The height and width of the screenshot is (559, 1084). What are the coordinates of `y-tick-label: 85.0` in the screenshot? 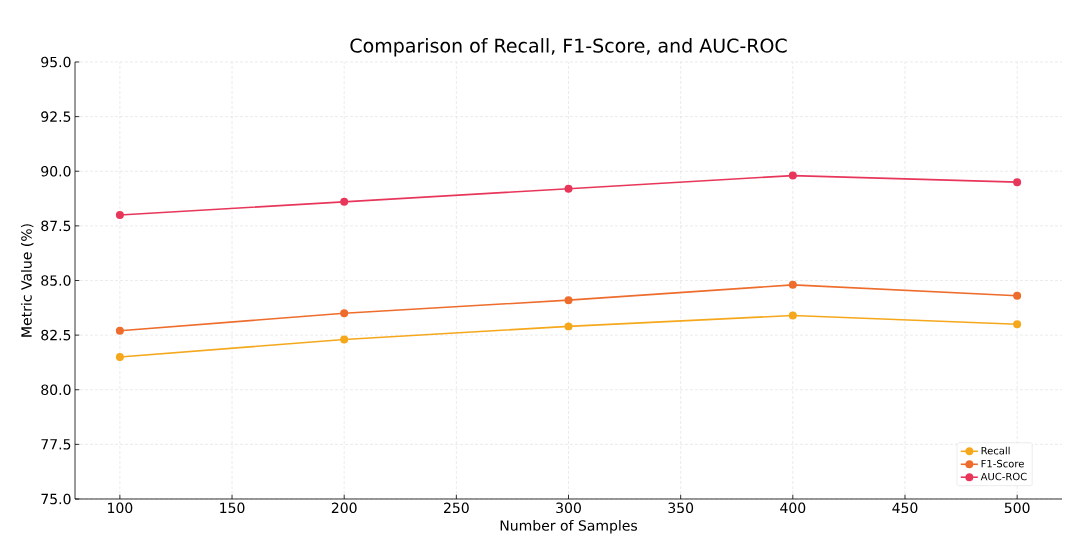 It's located at (56, 280).